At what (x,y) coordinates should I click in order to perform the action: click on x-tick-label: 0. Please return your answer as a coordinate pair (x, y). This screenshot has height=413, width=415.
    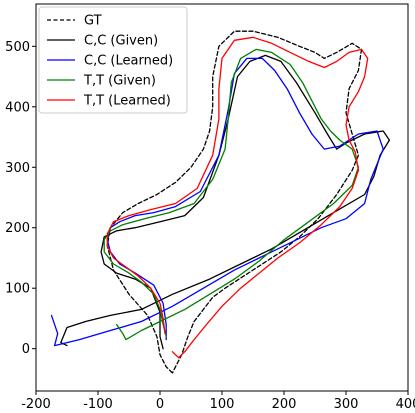
    Looking at the image, I should click on (160, 404).